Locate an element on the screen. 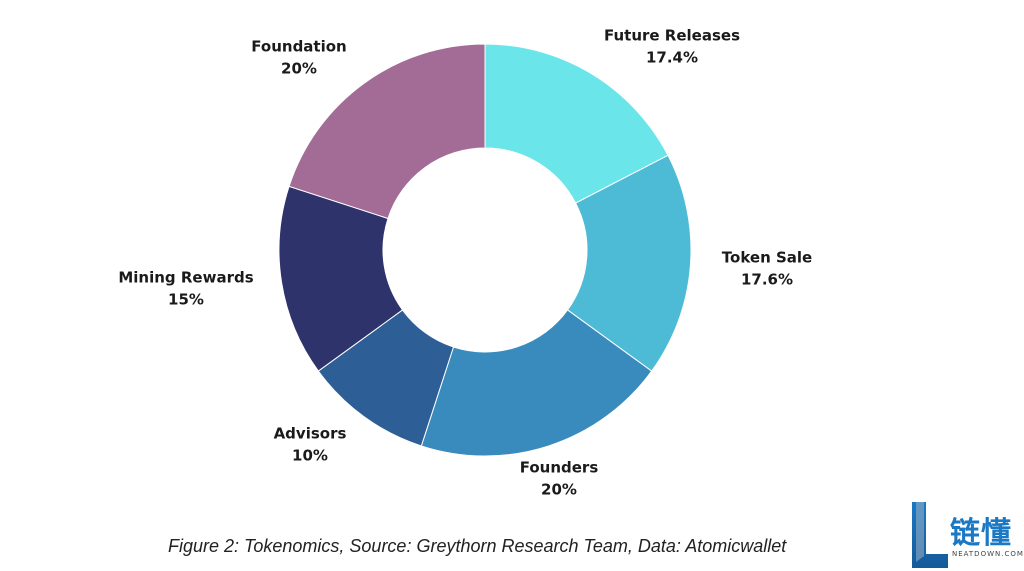 The width and height of the screenshot is (1024, 571). slice-value-token-sale: 17.6% is located at coordinates (767, 280).